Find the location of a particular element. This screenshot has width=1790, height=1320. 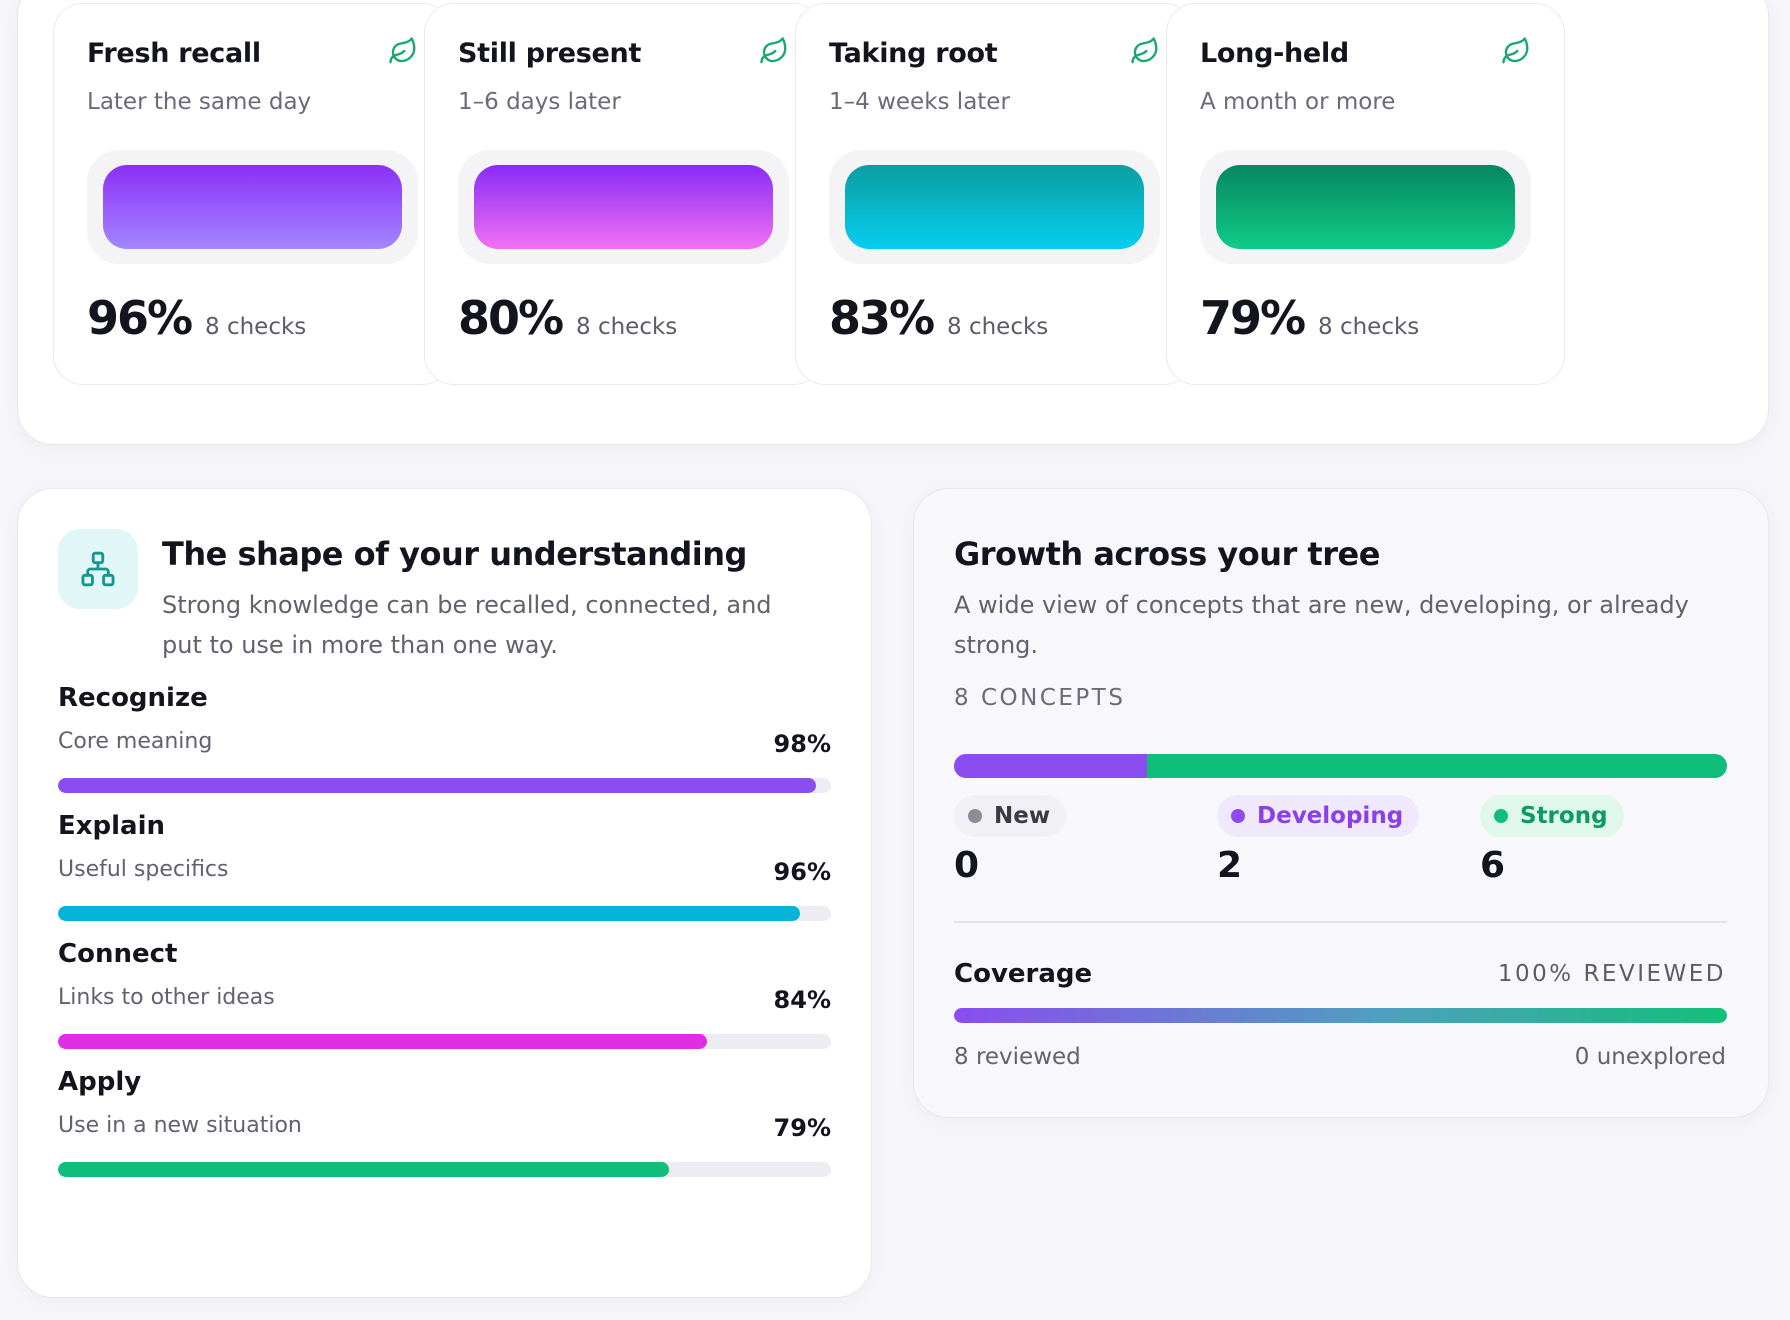

skill-name: Apply is located at coordinates (100, 1082).